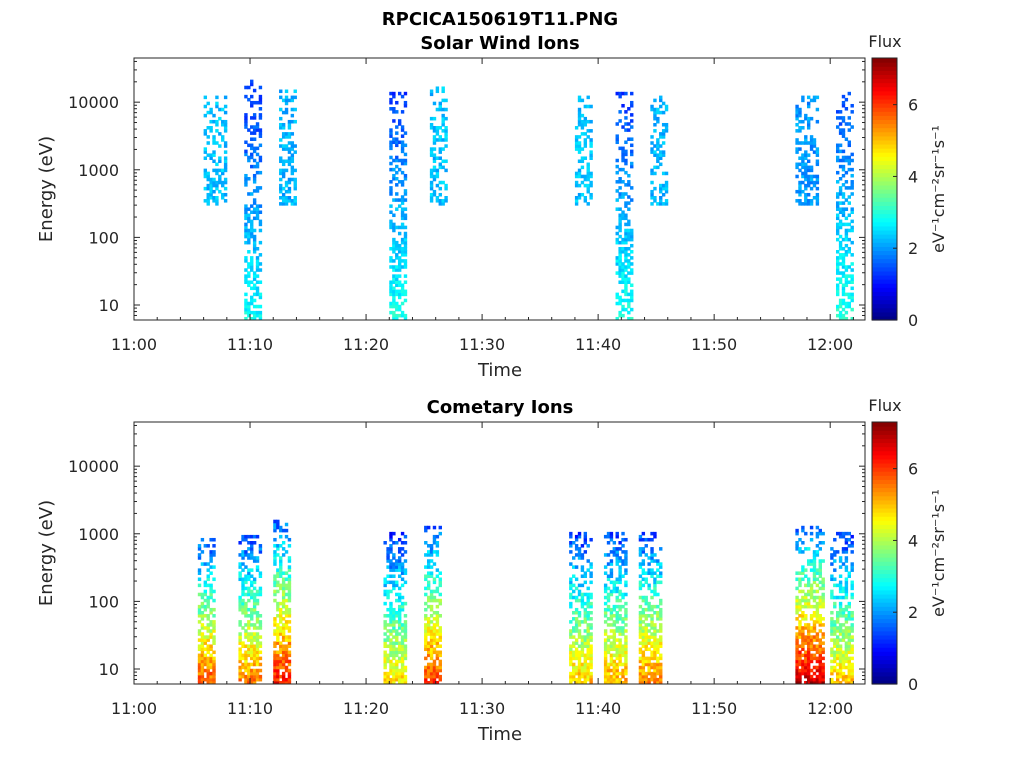  What do you see at coordinates (913, 540) in the screenshot?
I see `colorbar-tick-label: 4` at bounding box center [913, 540].